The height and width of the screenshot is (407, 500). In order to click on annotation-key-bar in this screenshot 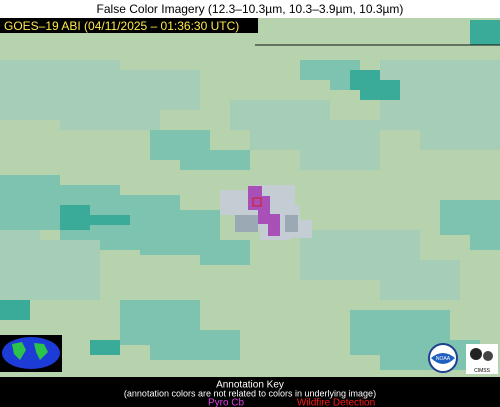, I will do `click(250, 392)`.